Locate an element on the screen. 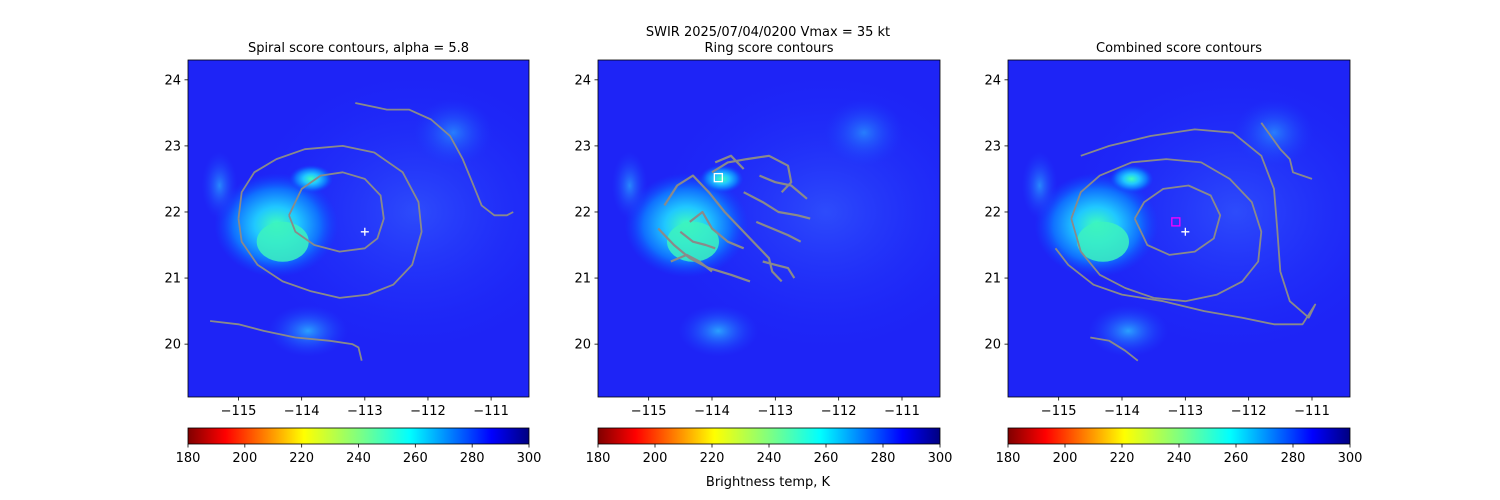  panel-title: Spiral score contours, alpha = 5.8 is located at coordinates (358, 48).